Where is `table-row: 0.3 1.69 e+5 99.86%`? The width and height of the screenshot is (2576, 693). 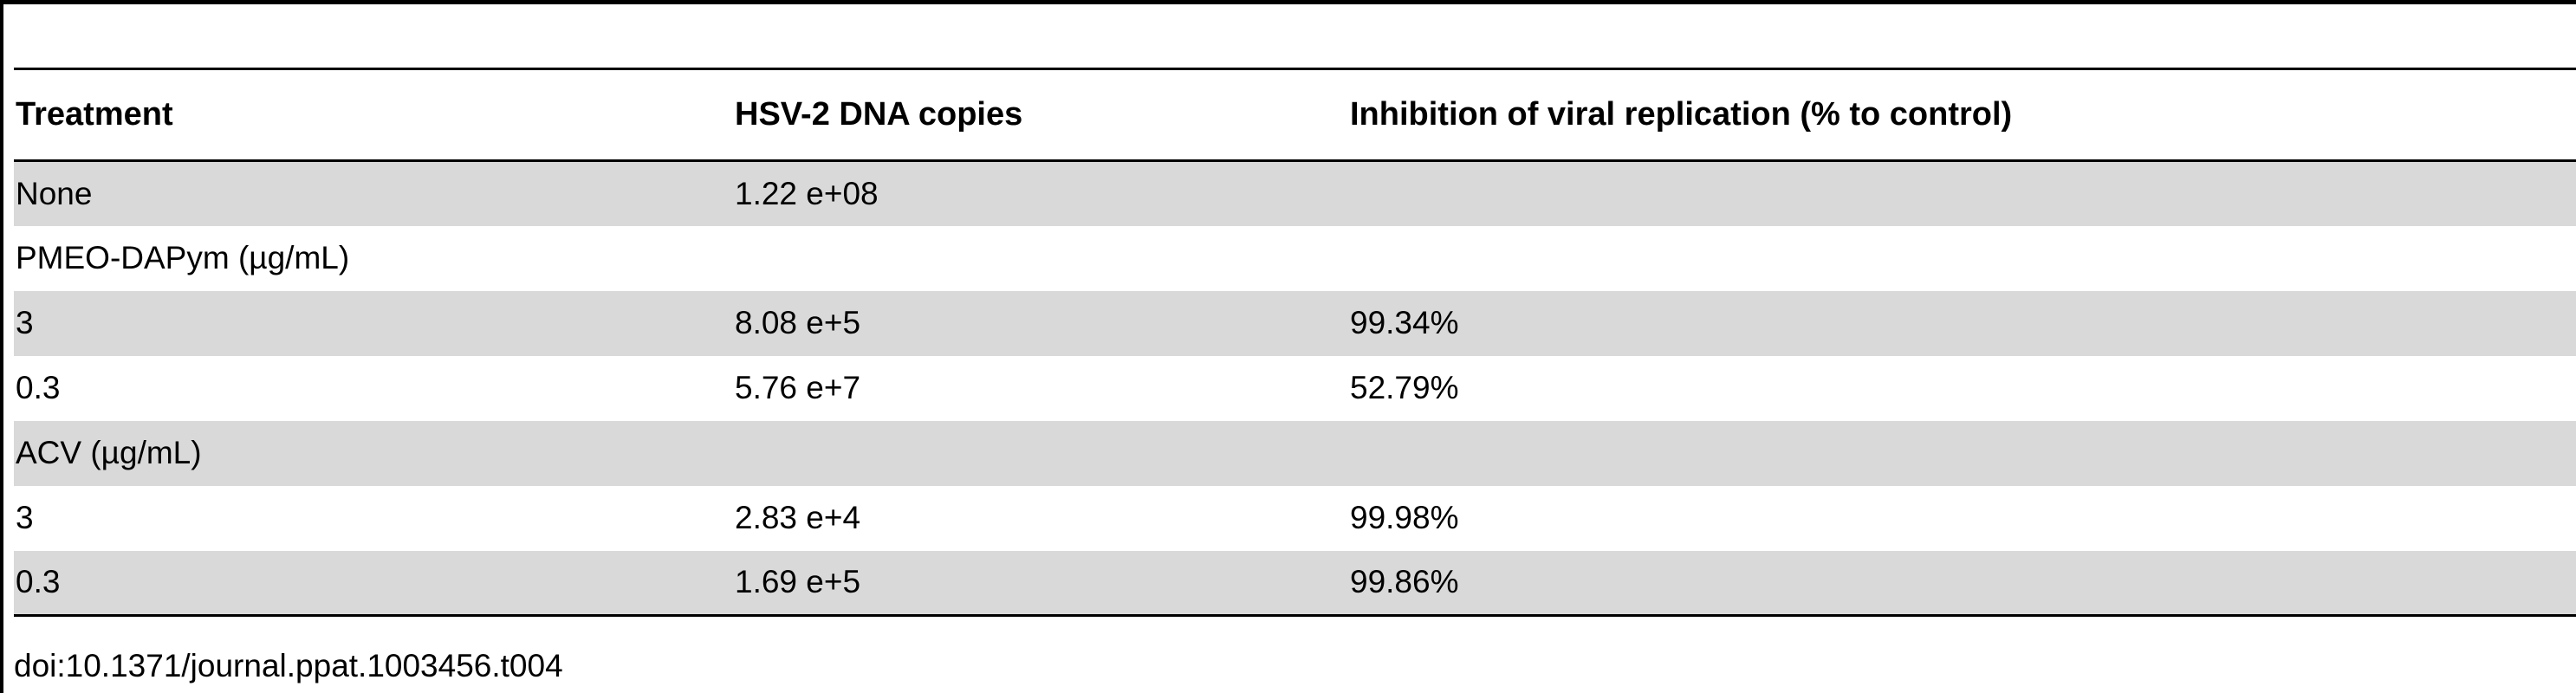 table-row: 0.3 1.69 e+5 99.86% is located at coordinates (1295, 583).